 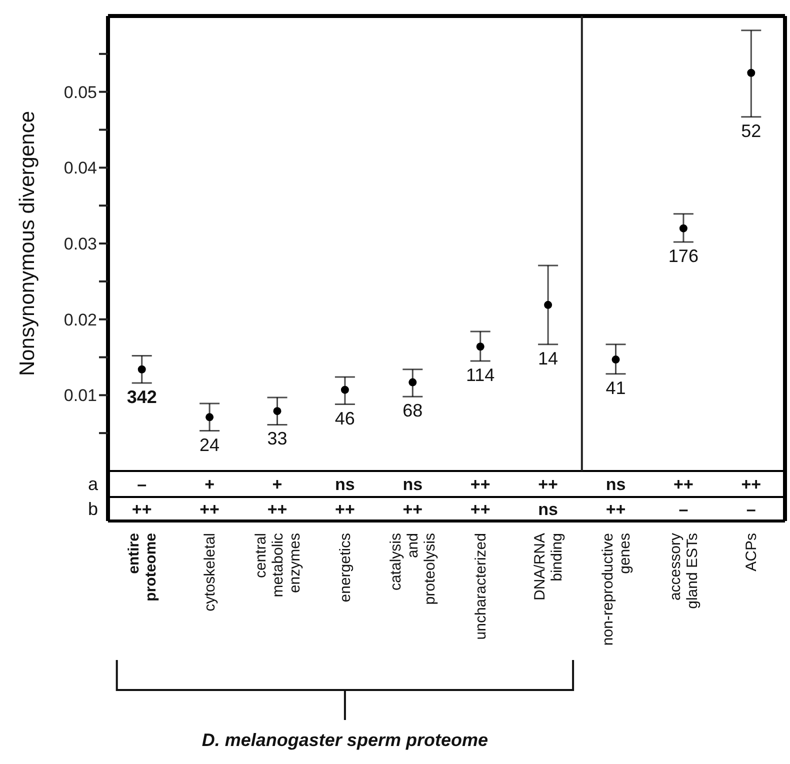 What do you see at coordinates (80, 320) in the screenshot?
I see `y-tick-label: 0.02` at bounding box center [80, 320].